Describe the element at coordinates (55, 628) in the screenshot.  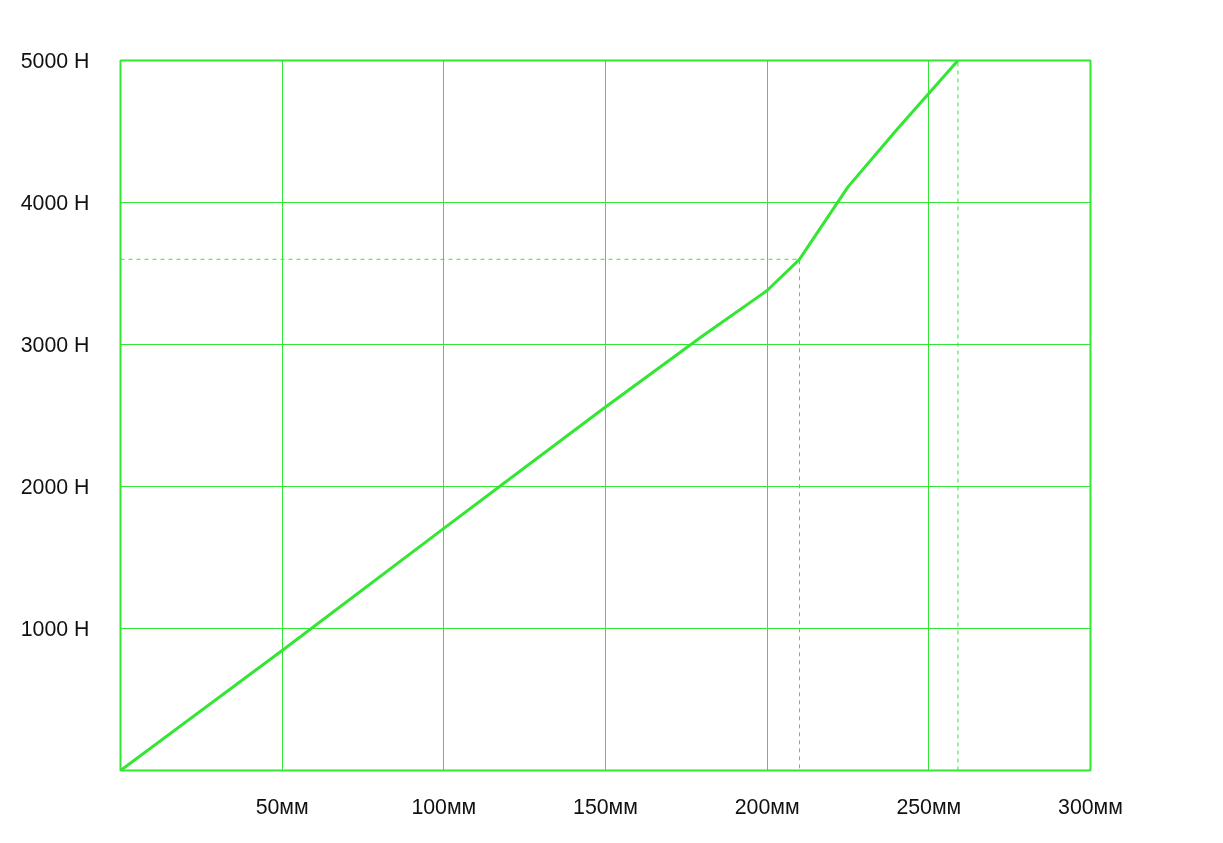
I see `y-tick-label: 1000 Н` at that location.